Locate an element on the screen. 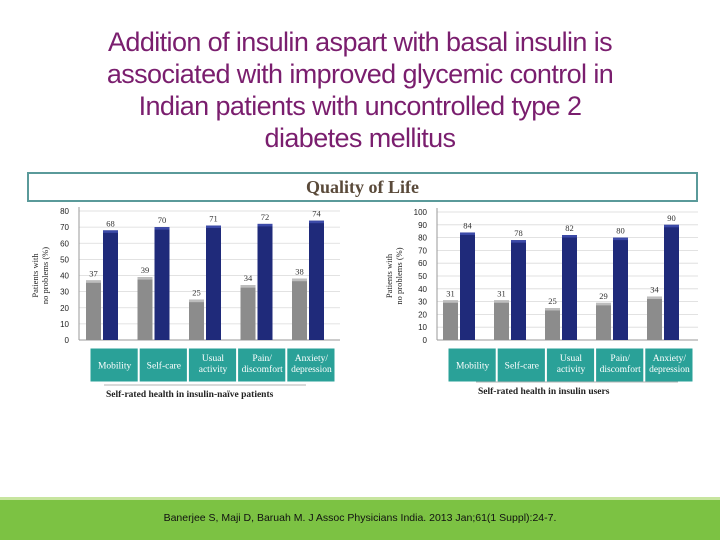 The height and width of the screenshot is (540, 720). data-label: 82 is located at coordinates (569, 228).